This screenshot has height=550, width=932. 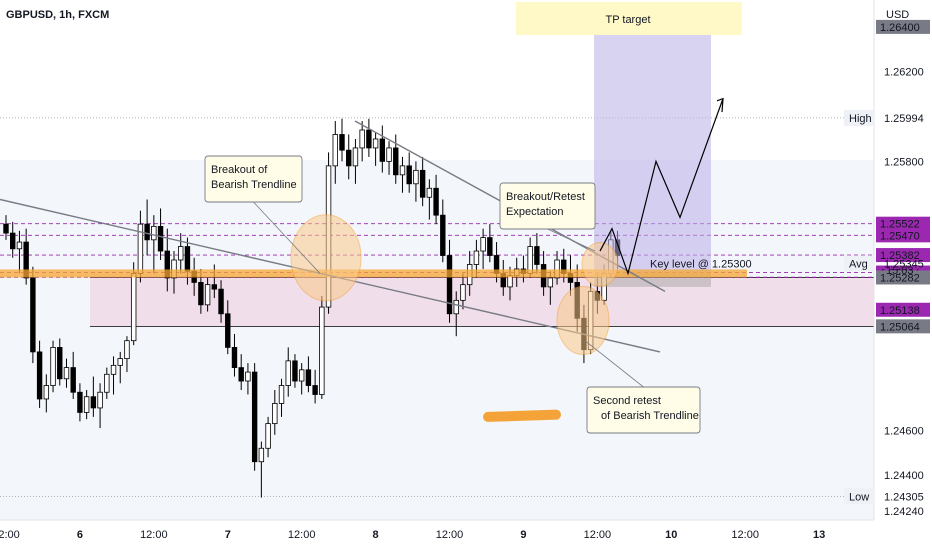 I want to click on price-tick: 1.26200, so click(x=904, y=73).